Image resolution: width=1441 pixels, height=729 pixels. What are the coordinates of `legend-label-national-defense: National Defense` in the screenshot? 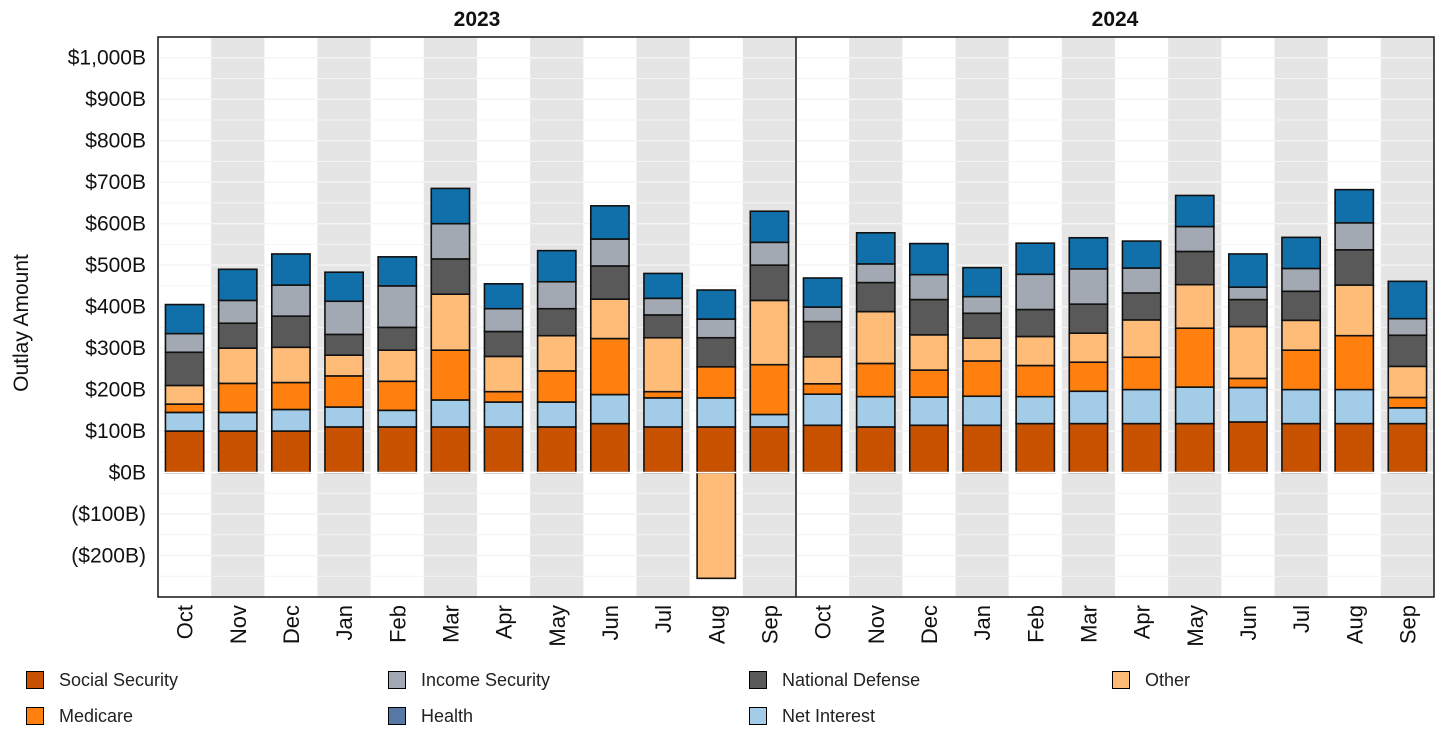 It's located at (851, 679).